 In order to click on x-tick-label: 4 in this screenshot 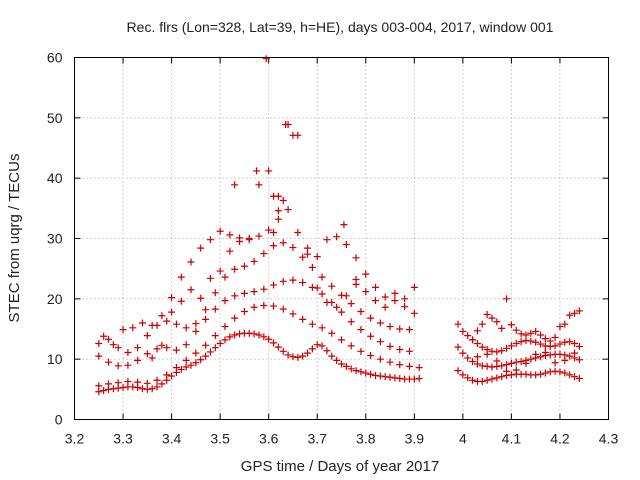, I will do `click(463, 439)`.